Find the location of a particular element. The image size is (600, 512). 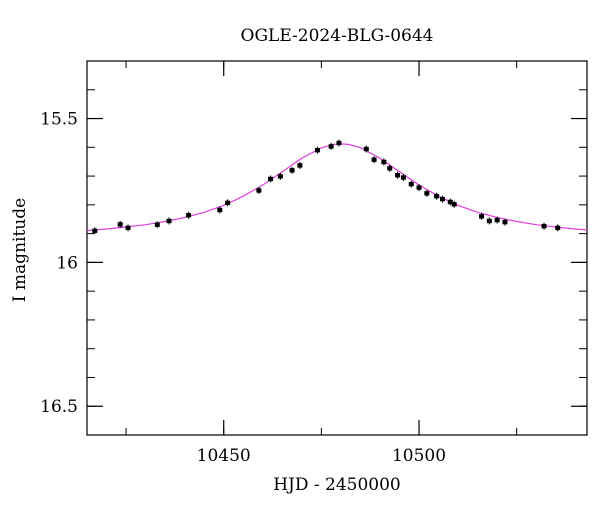

chart-title: OGLE-2024-BLG-0644 is located at coordinates (337, 36).